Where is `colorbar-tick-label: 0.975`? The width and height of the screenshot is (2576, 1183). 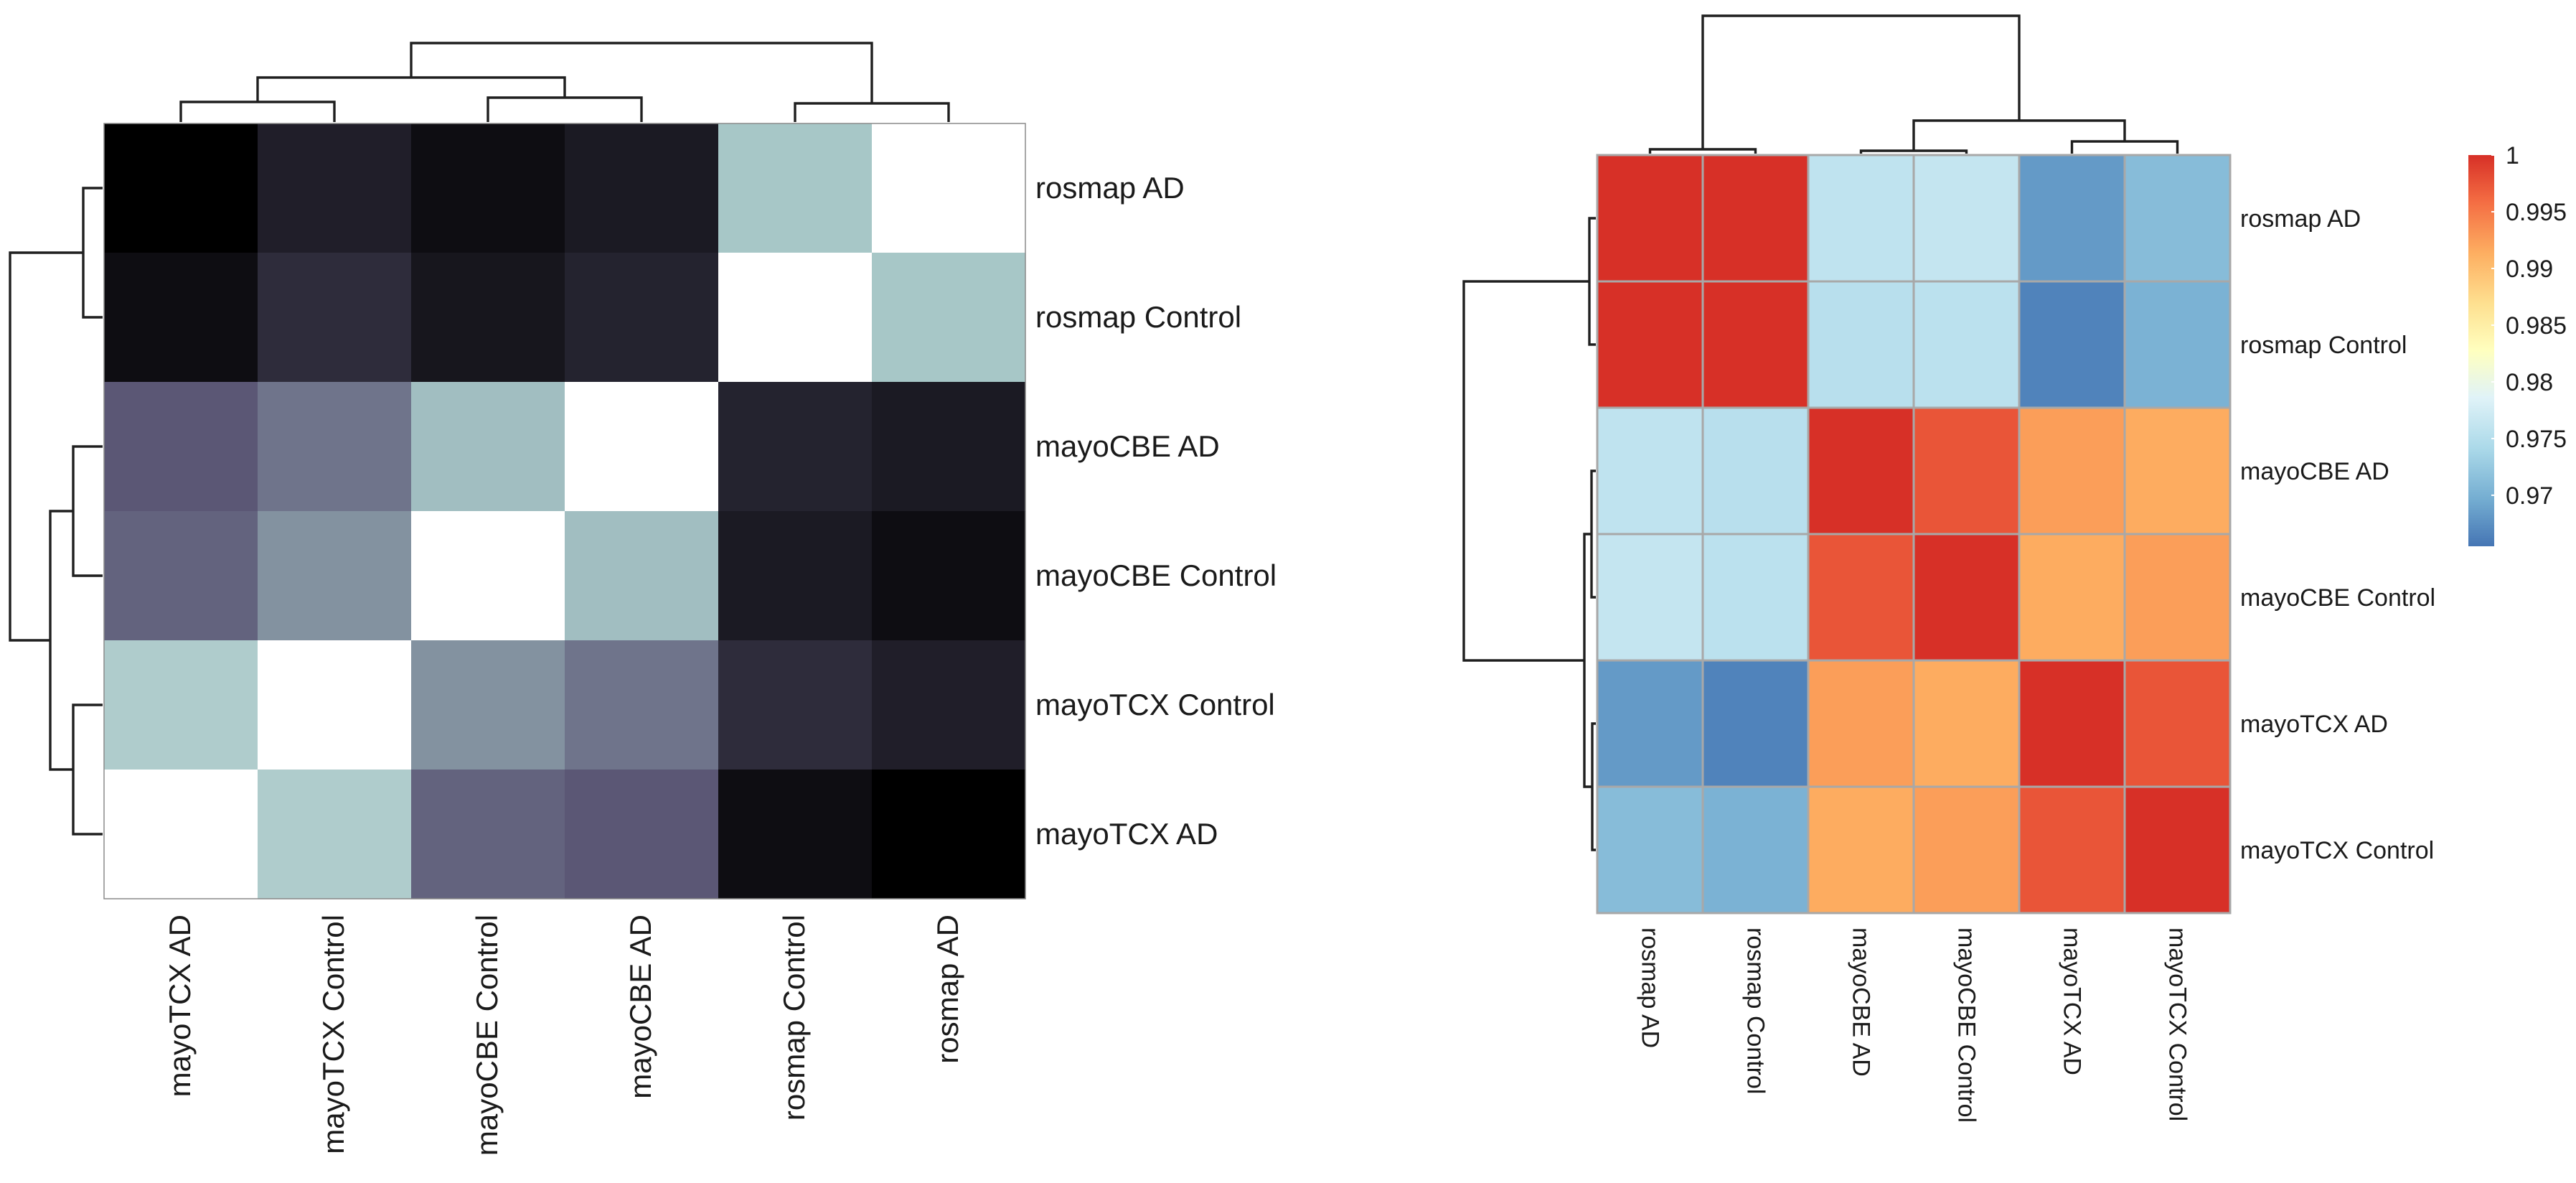
colorbar-tick-label: 0.975 is located at coordinates (2536, 440).